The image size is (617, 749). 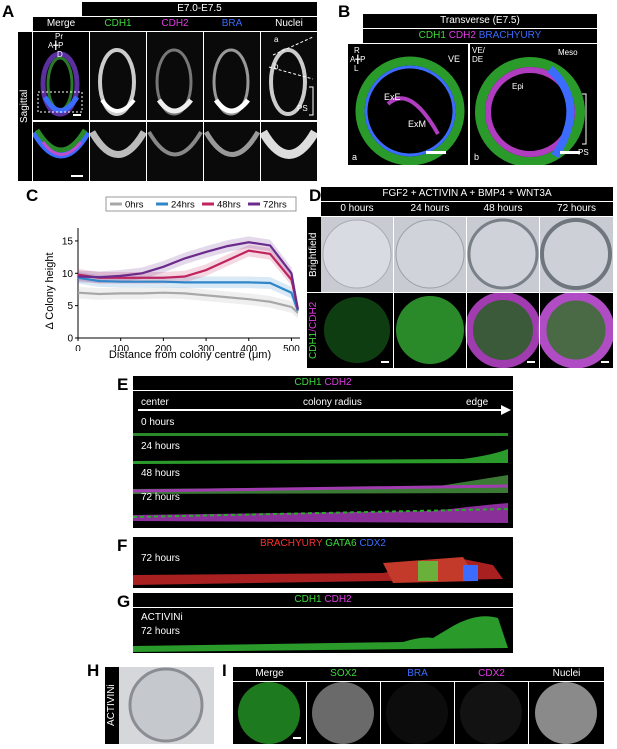 What do you see at coordinates (155, 402) in the screenshot?
I see `e-center: center` at bounding box center [155, 402].